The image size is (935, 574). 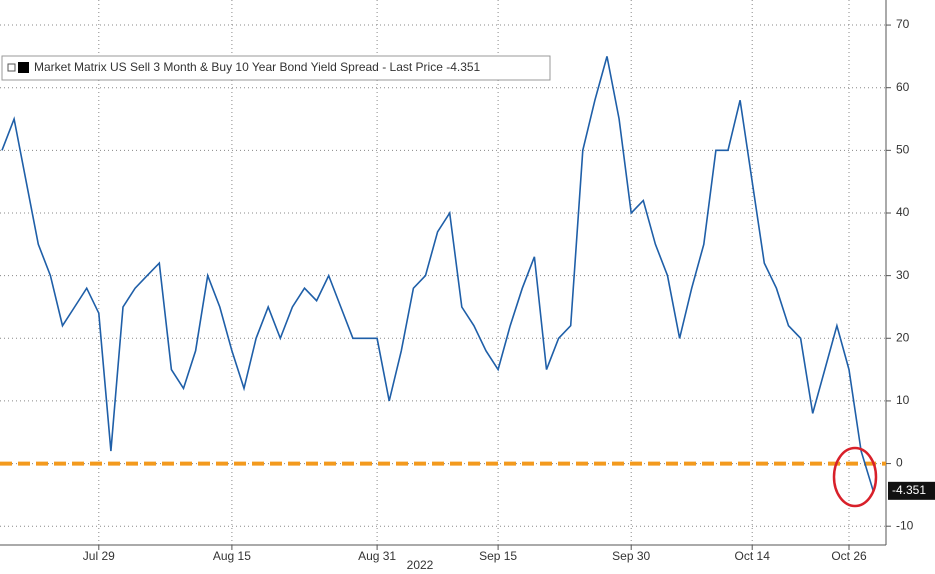 I want to click on legend-swatch, so click(x=23, y=67).